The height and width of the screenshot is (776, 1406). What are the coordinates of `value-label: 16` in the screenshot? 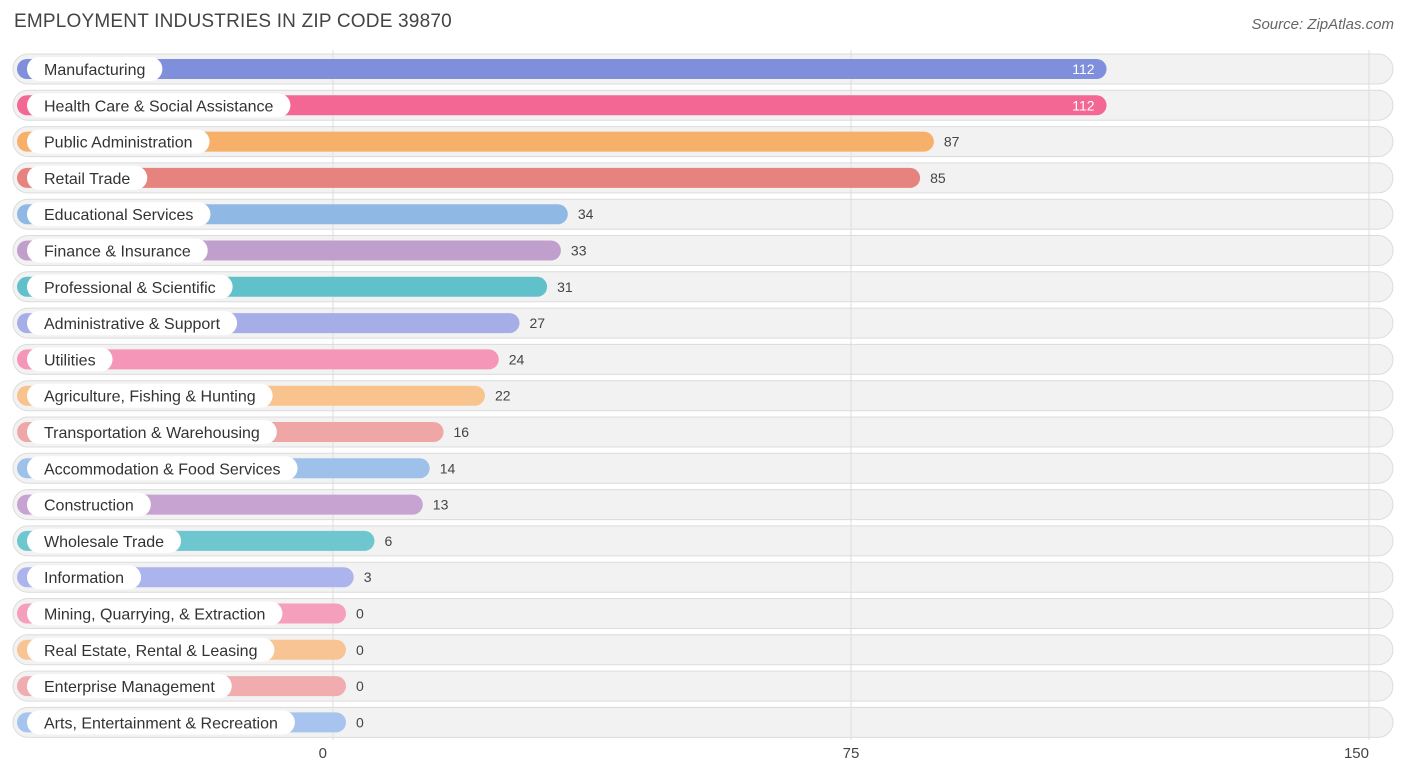 It's located at (462, 432).